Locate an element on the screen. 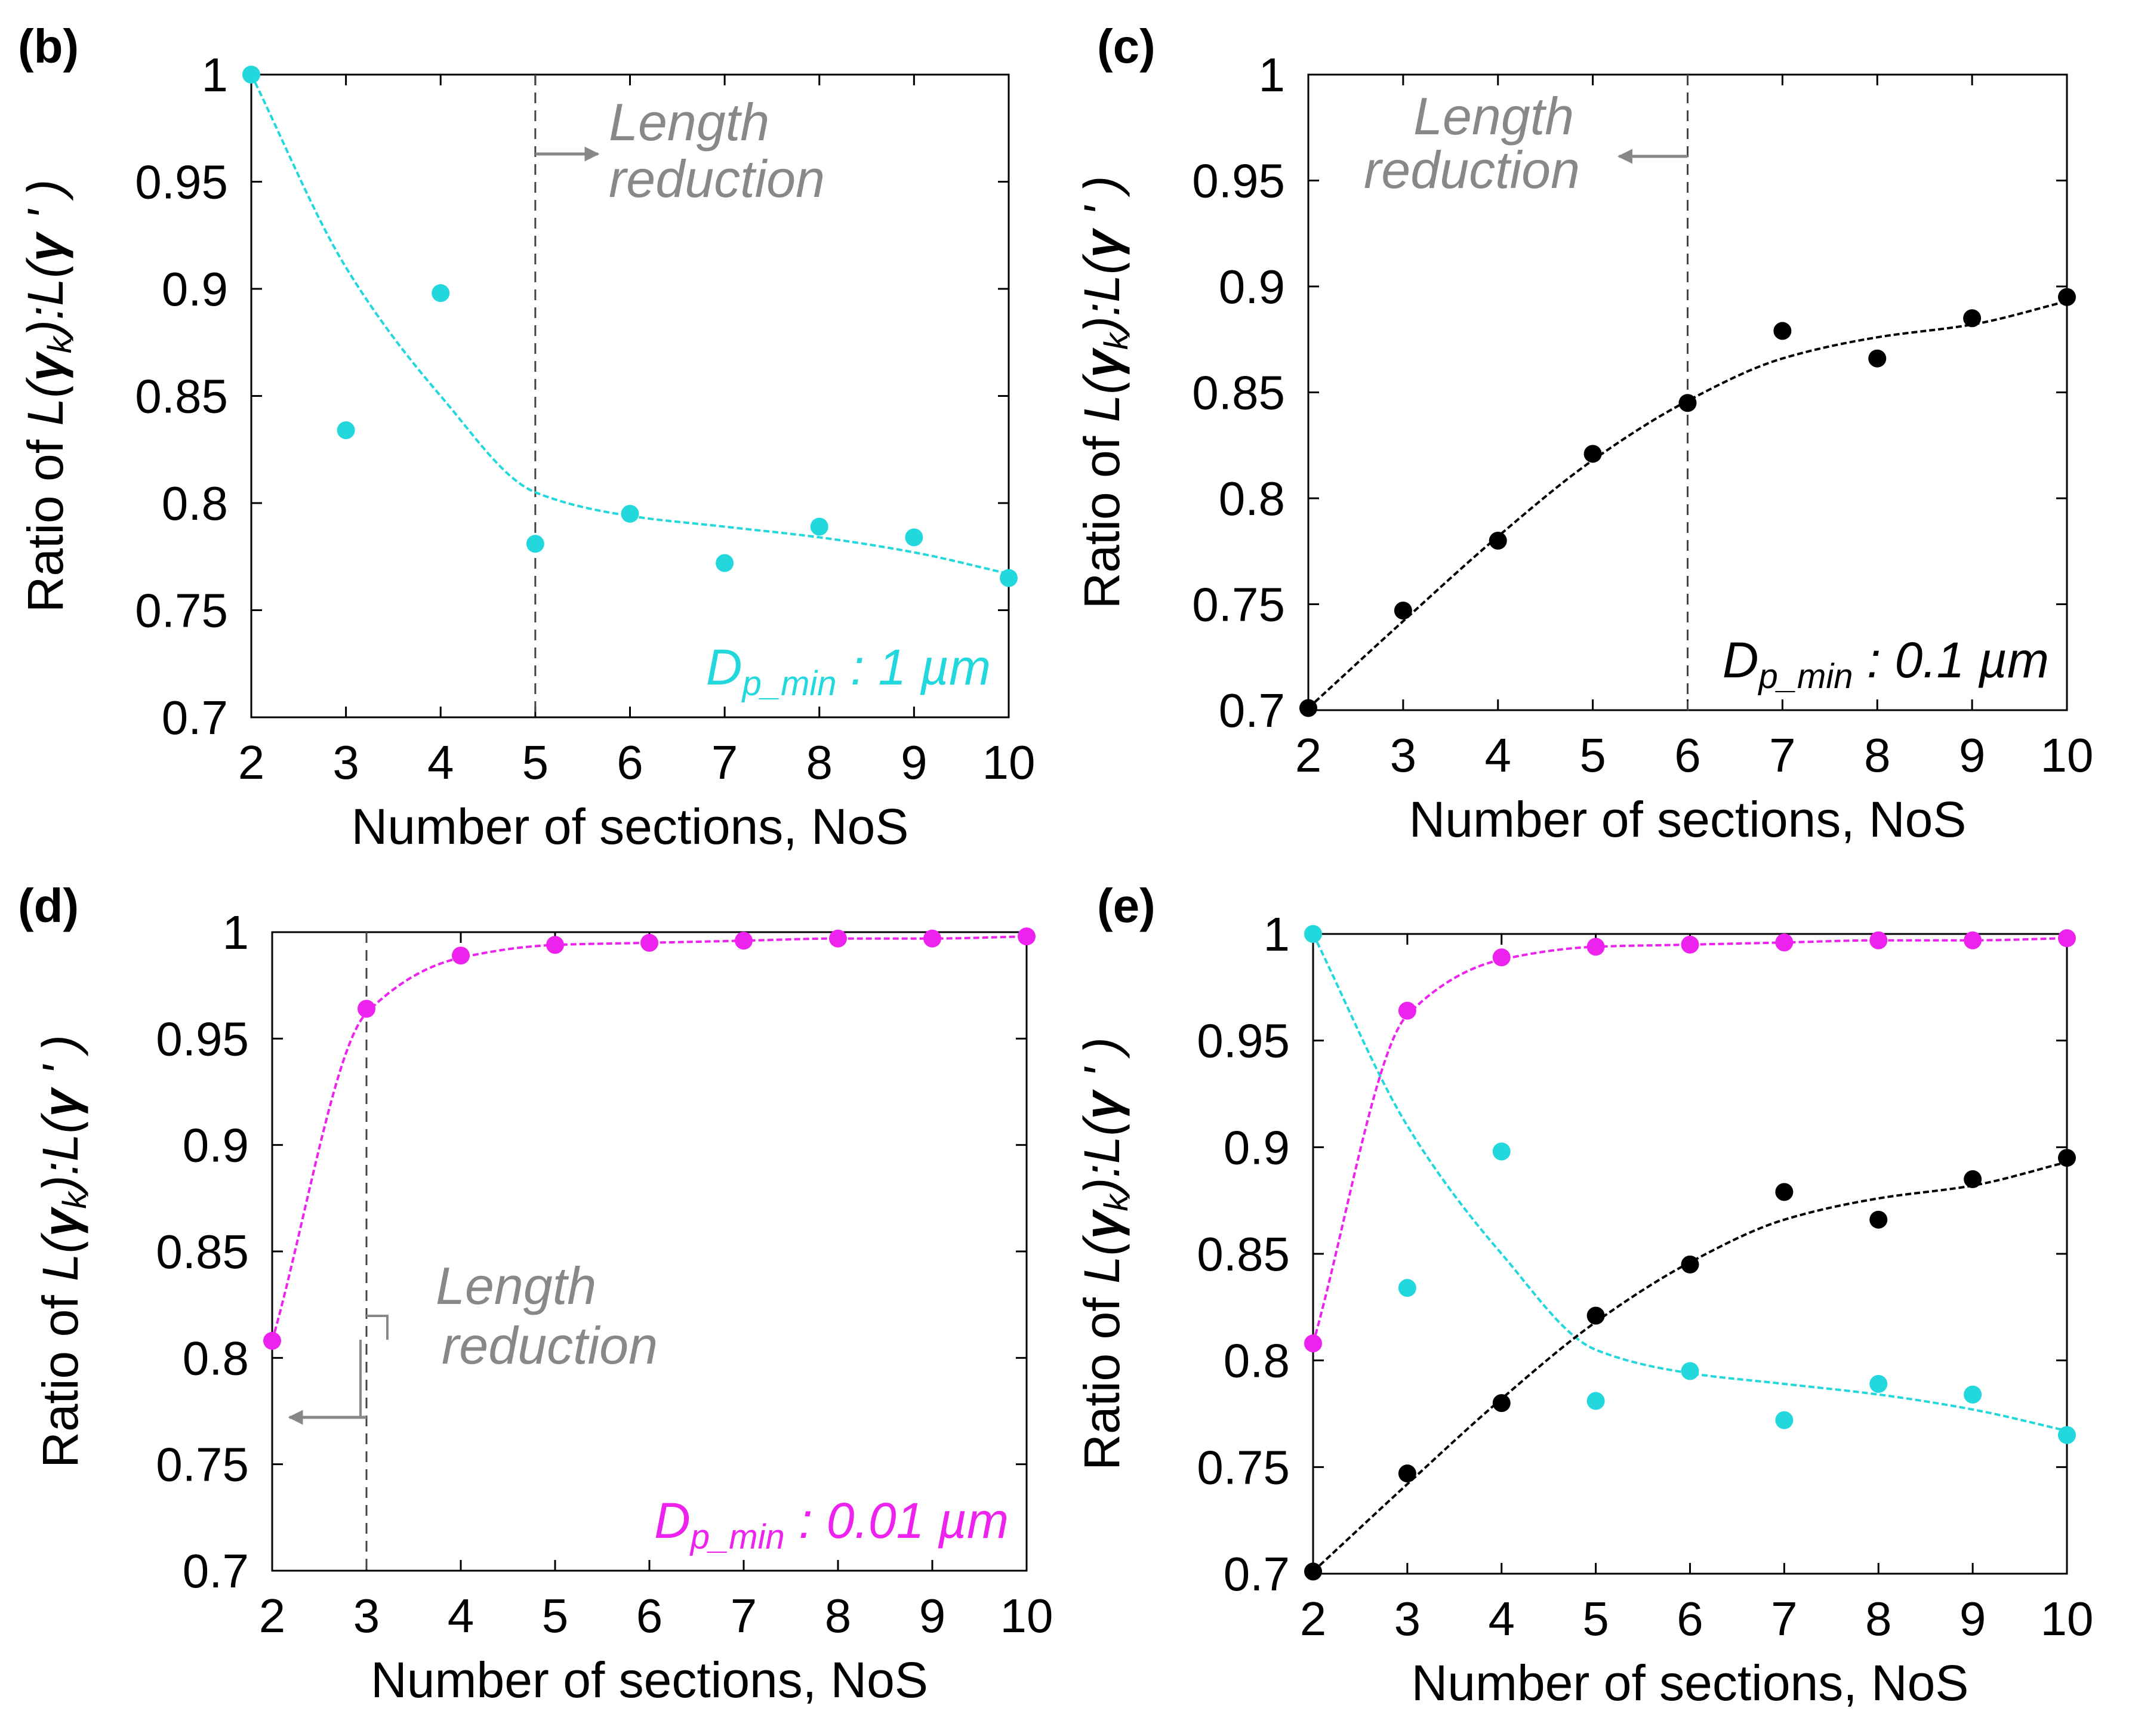 Image resolution: width=2129 pixels, height=1736 pixels. dp-min-value: : 1 µm is located at coordinates (914, 667).